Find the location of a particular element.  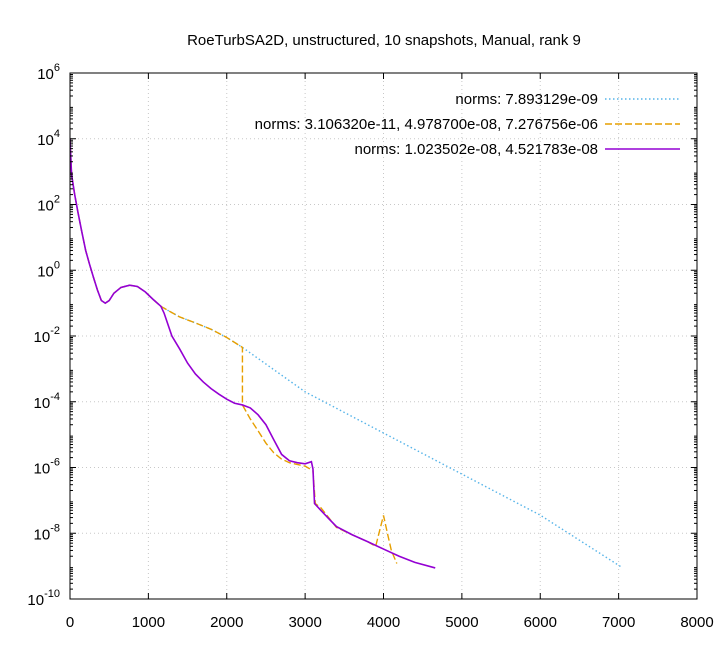

y-tick-label: 10⁻⁴ is located at coordinates (47, 401).